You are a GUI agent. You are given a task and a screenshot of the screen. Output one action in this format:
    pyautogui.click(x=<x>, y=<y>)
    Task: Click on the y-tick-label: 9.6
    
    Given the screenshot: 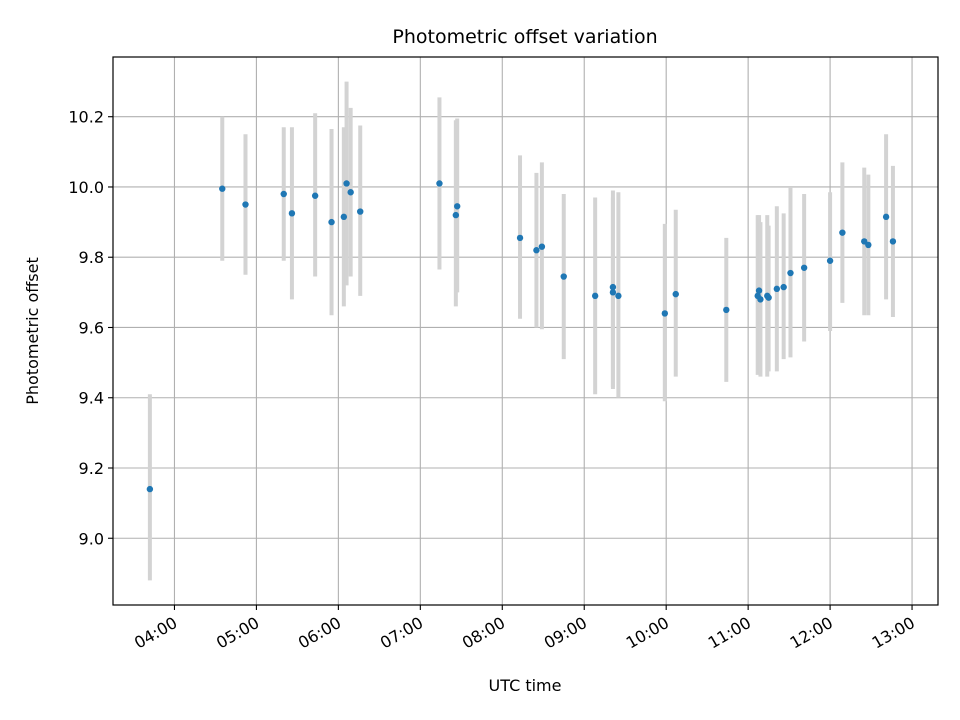 What is the action you would take?
    pyautogui.click(x=91, y=327)
    